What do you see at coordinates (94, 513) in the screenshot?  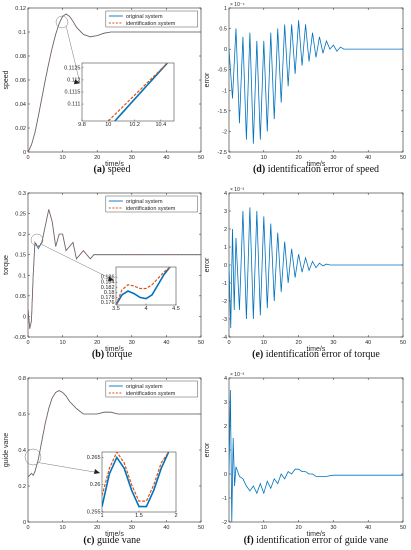 I see `inset-y-tick-label: 0.255` at bounding box center [94, 513].